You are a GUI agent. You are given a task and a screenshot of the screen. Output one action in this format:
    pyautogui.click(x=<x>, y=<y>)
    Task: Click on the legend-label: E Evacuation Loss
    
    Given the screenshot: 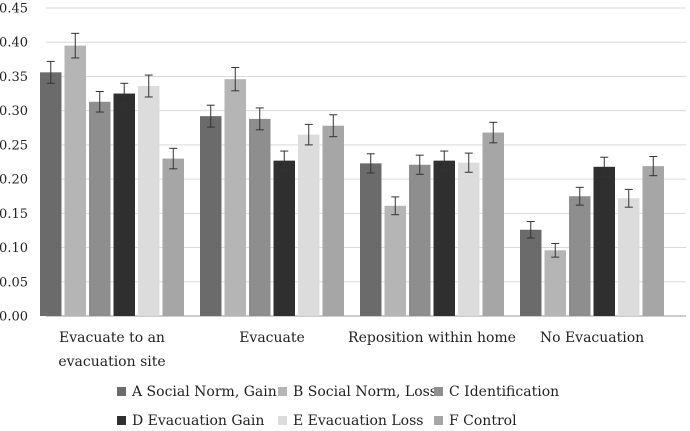 What is the action you would take?
    pyautogui.click(x=358, y=421)
    